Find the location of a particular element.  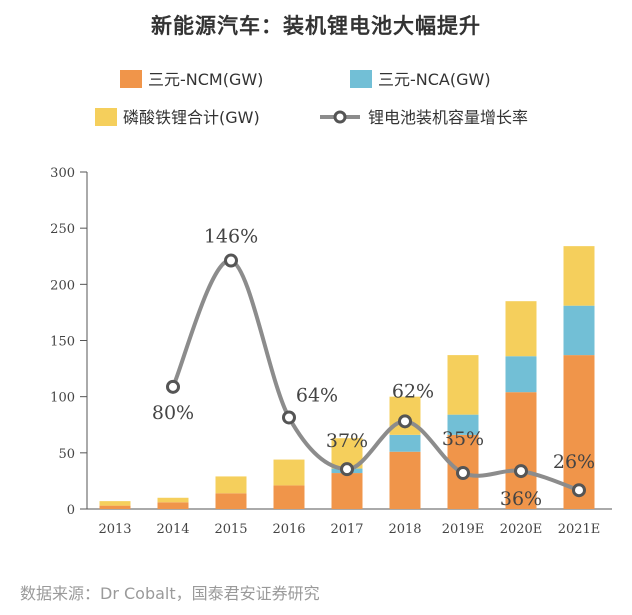

growth-point-2017 is located at coordinates (347, 469).